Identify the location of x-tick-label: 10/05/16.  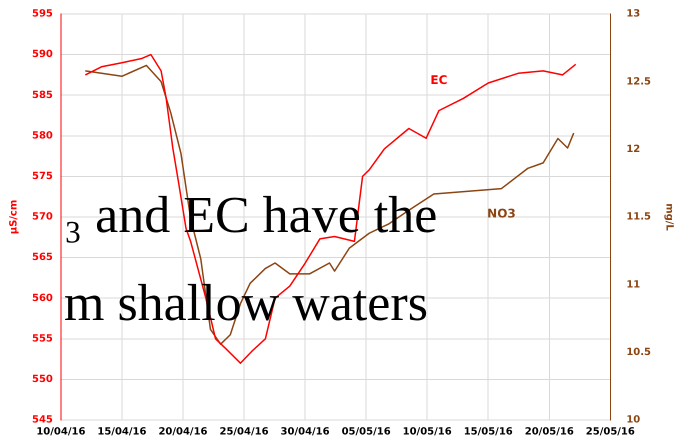
(427, 432).